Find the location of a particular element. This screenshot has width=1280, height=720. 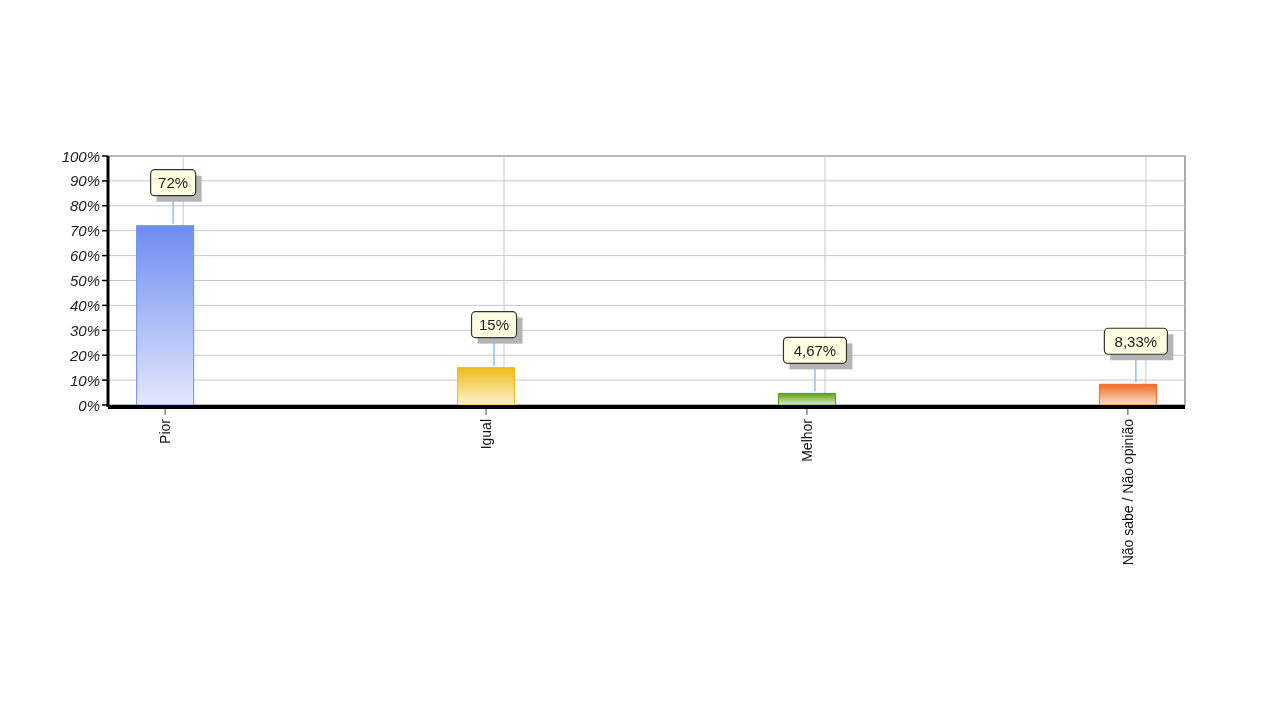

y-tick-label: 100% is located at coordinates (80, 156).